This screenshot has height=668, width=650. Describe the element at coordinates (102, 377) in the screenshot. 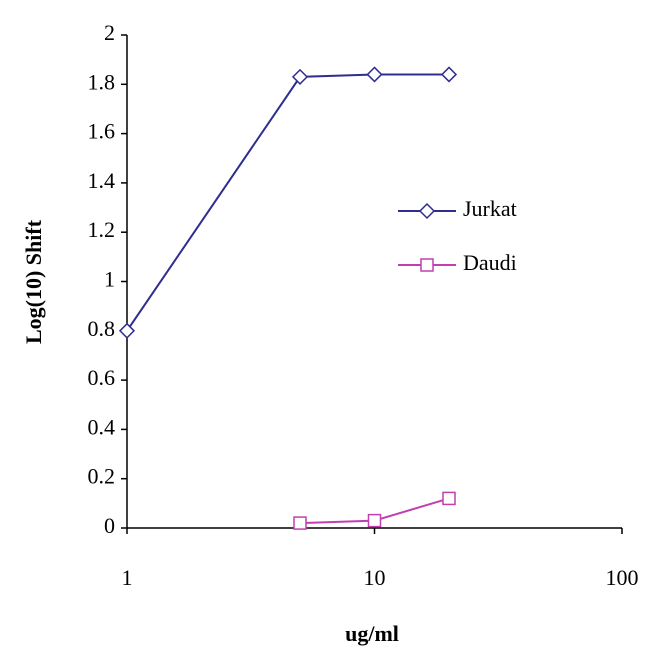

I see `y-tick-label: 0.6` at that location.